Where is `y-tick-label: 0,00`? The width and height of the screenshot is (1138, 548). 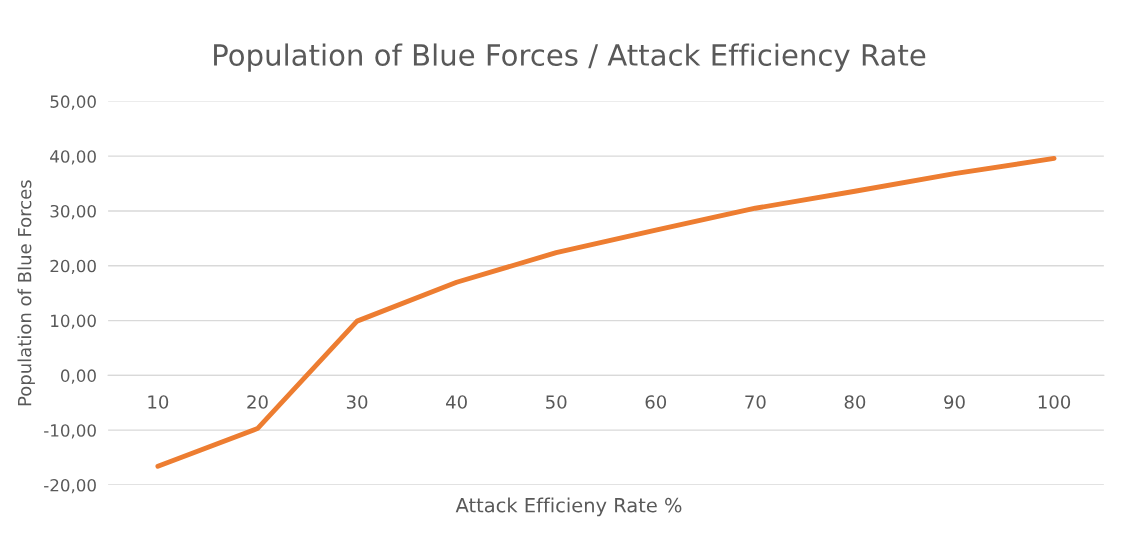 y-tick-label: 0,00 is located at coordinates (78, 376).